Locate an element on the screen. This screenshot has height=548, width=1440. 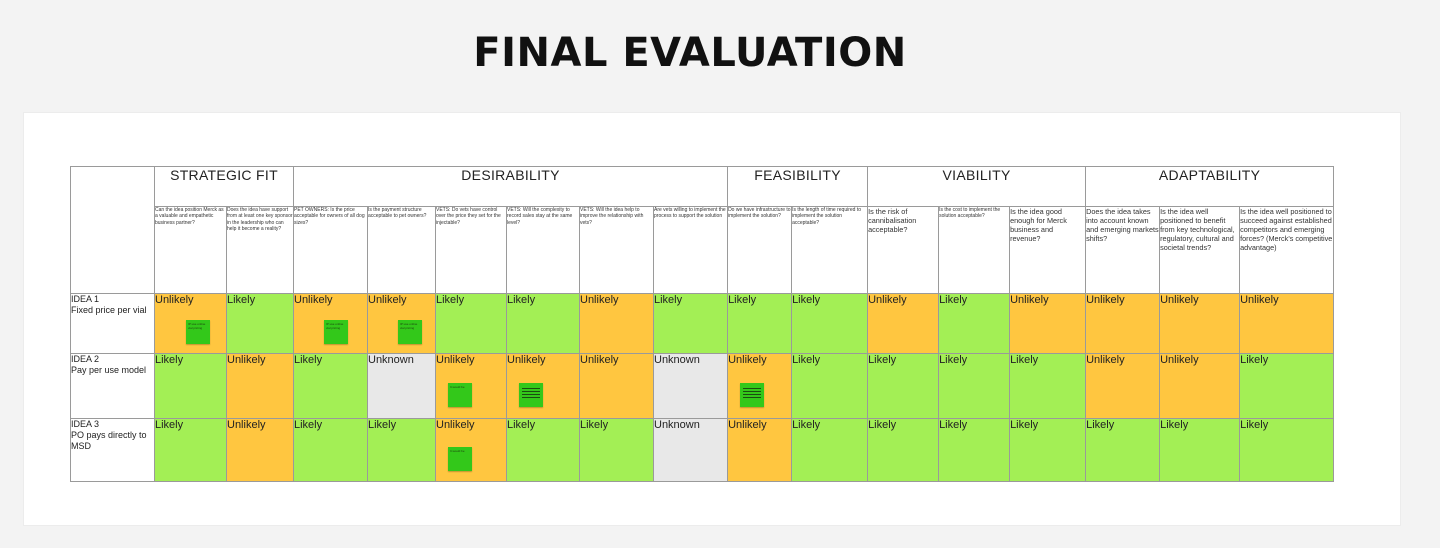
page-title: FINAL EVALUATION is located at coordinates (690, 53).